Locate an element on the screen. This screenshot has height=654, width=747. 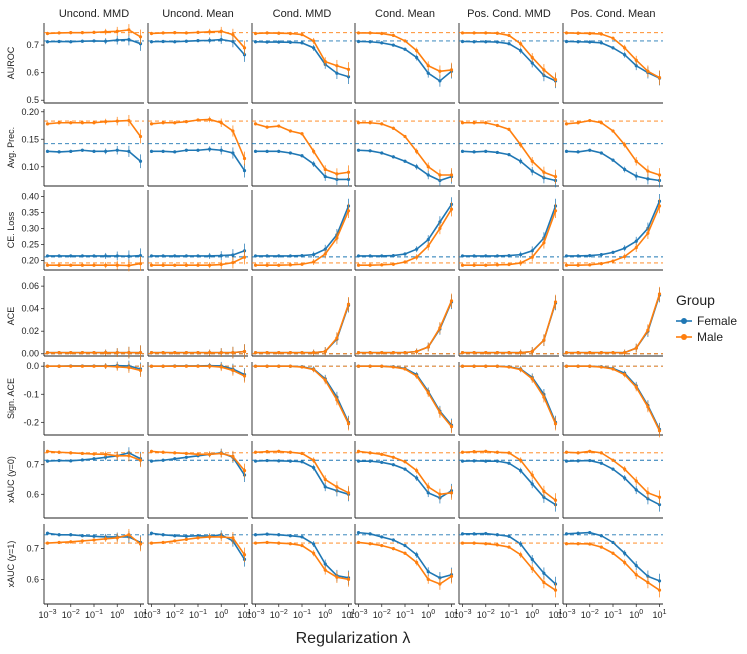
column-title: Uncond. MMD is located at coordinates (94, 14).